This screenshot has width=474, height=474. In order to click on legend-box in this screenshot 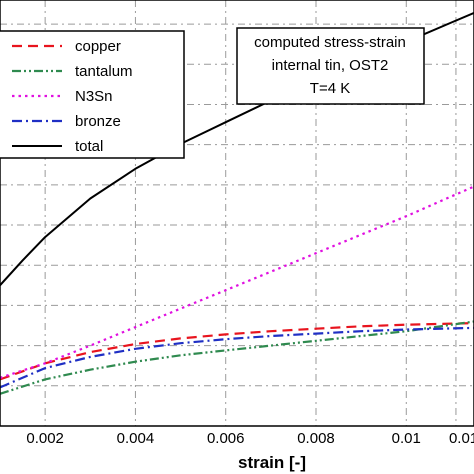, I will do `click(92, 94)`.